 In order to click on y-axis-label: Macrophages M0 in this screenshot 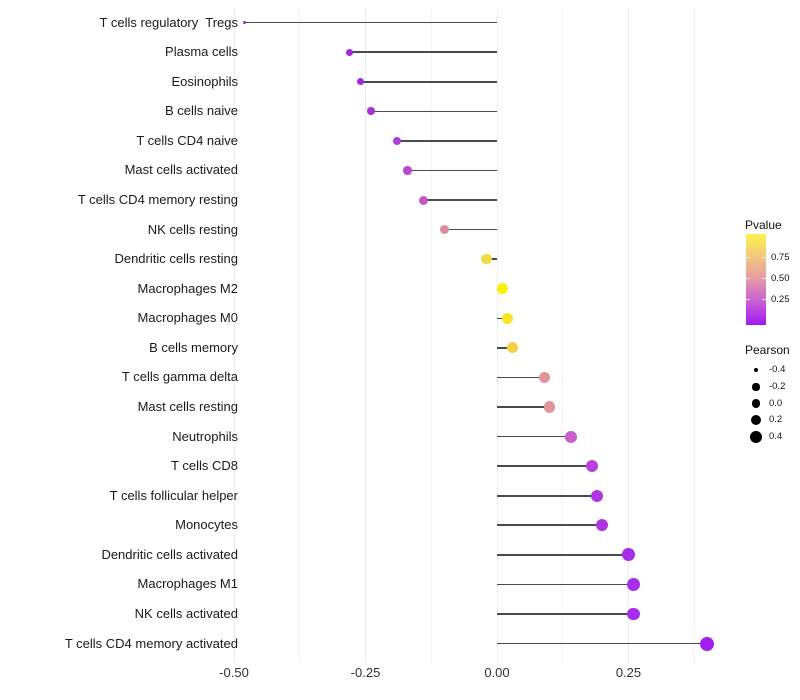, I will do `click(187, 318)`.